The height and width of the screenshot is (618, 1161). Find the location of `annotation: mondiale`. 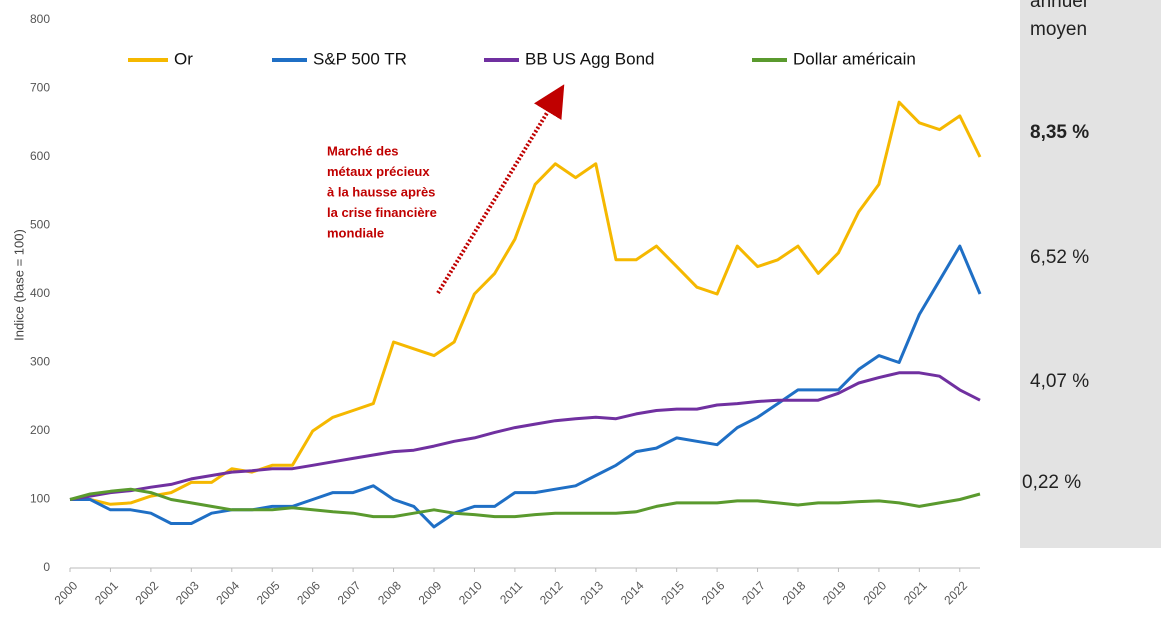

annotation: mondiale is located at coordinates (355, 232).